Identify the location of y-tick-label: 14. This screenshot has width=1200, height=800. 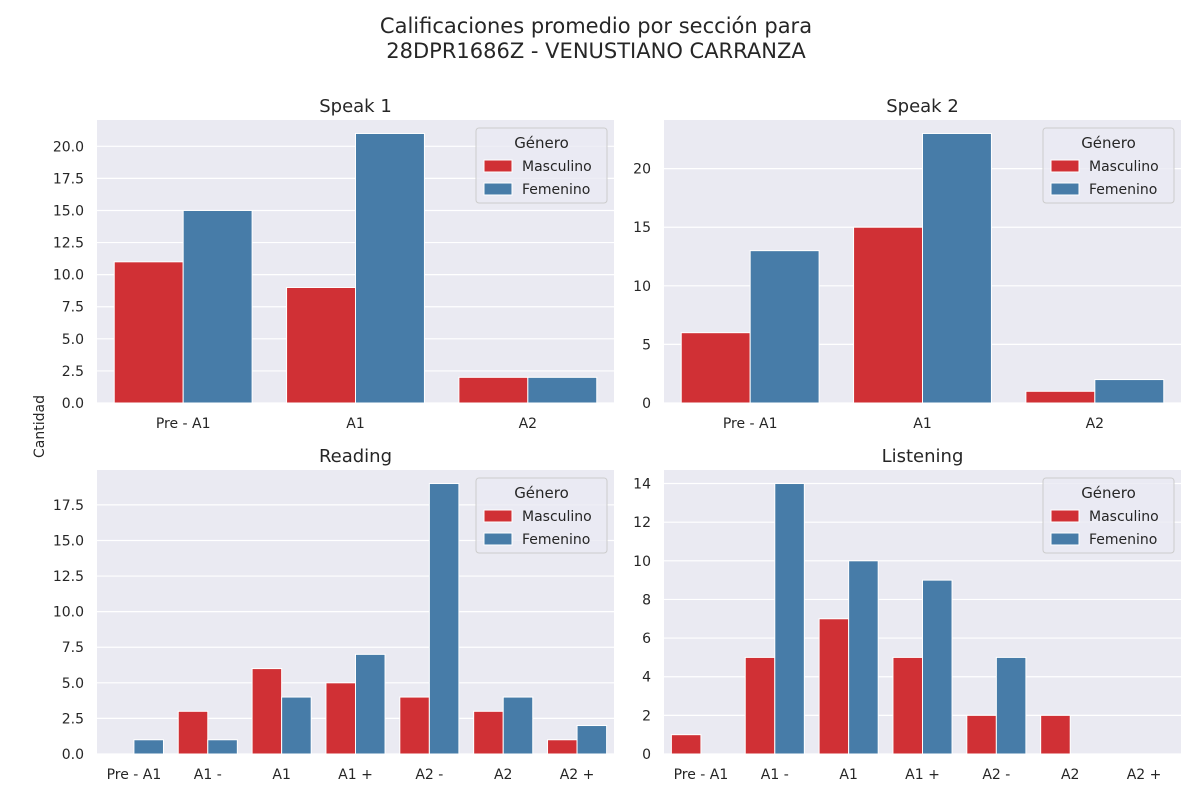
(642, 485).